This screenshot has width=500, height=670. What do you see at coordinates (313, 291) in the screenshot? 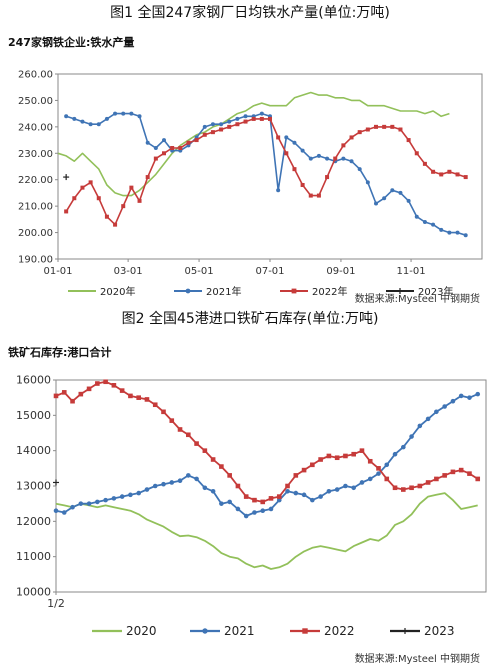
I see `legend-item: 2022年` at bounding box center [313, 291].